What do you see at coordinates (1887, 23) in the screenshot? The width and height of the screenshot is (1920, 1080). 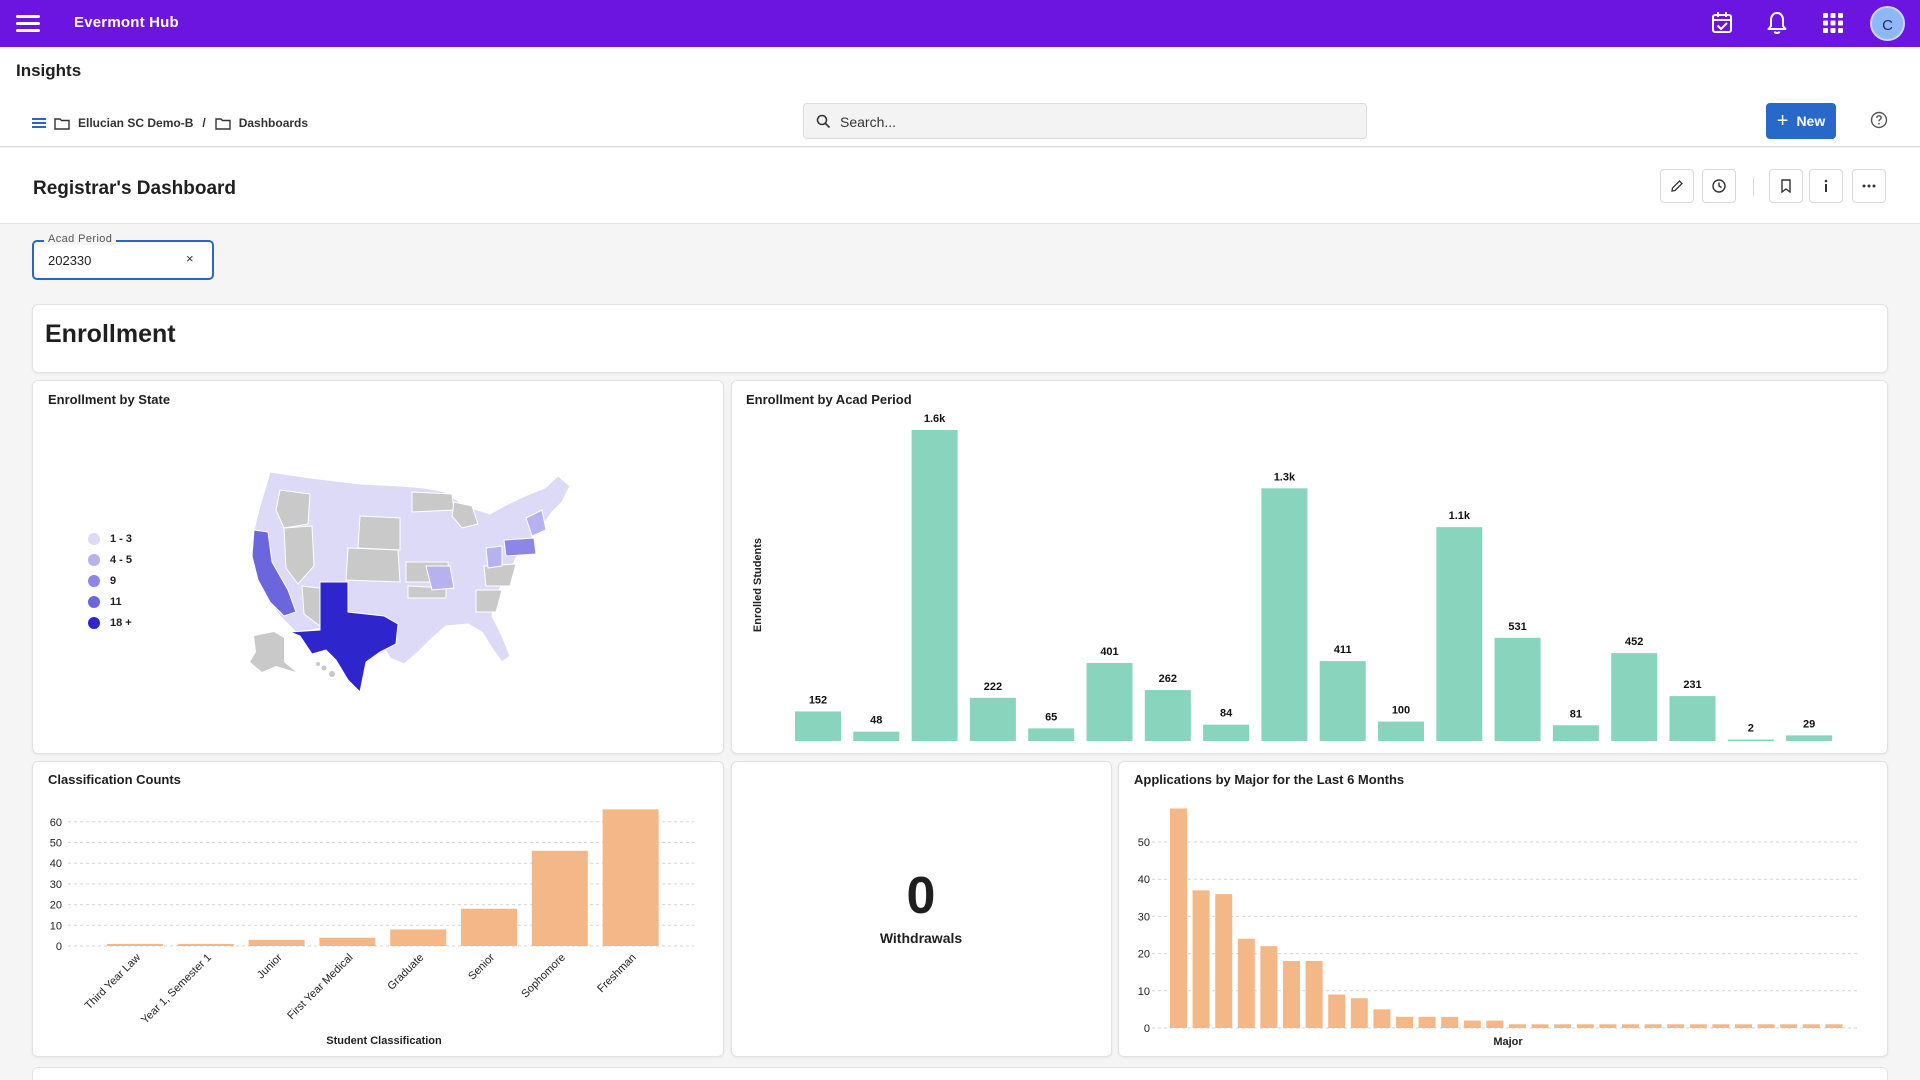 I see `user-avatar: C` at bounding box center [1887, 23].